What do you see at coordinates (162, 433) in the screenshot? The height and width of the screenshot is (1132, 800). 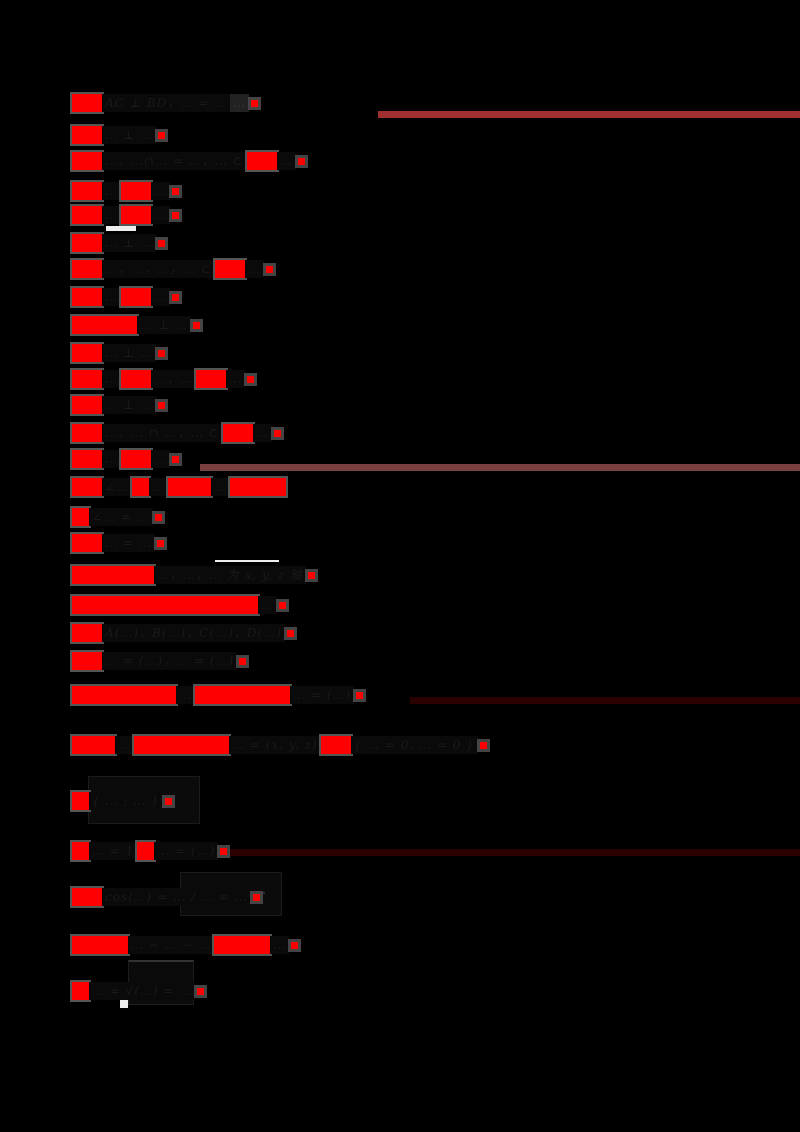 I see `math-expression: …，… ∩ …，… ⊂` at bounding box center [162, 433].